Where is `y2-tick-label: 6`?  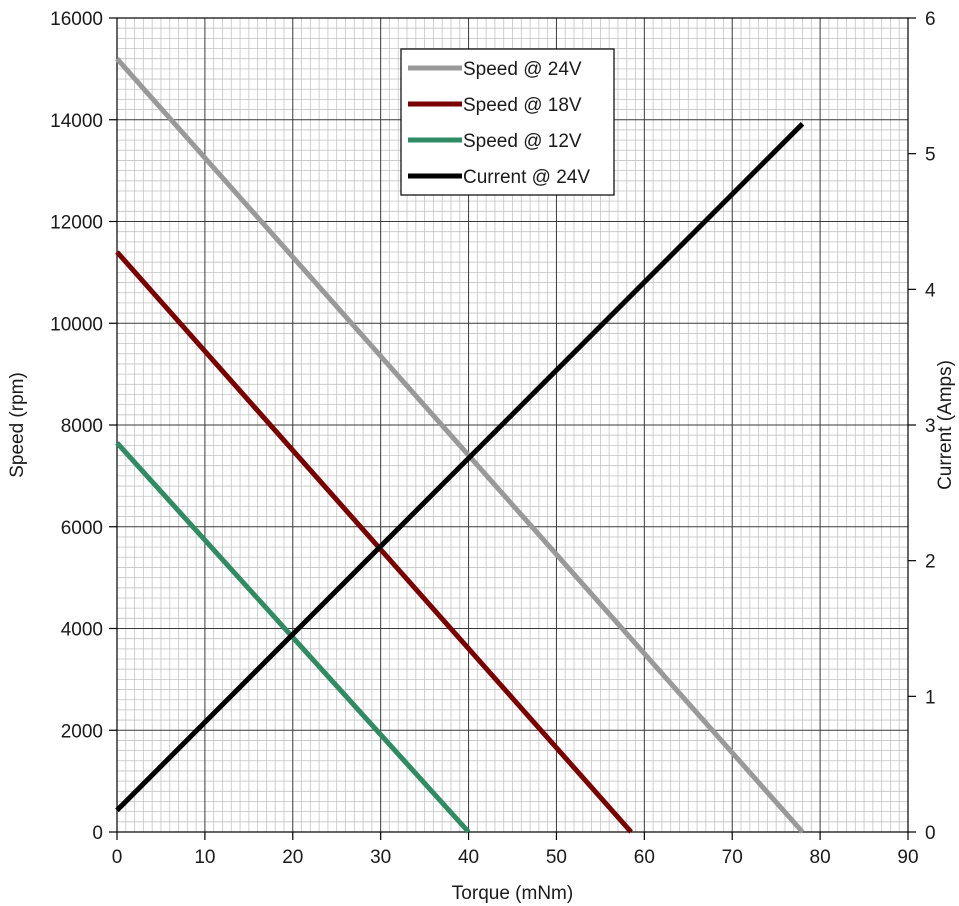 y2-tick-label: 6 is located at coordinates (930, 19).